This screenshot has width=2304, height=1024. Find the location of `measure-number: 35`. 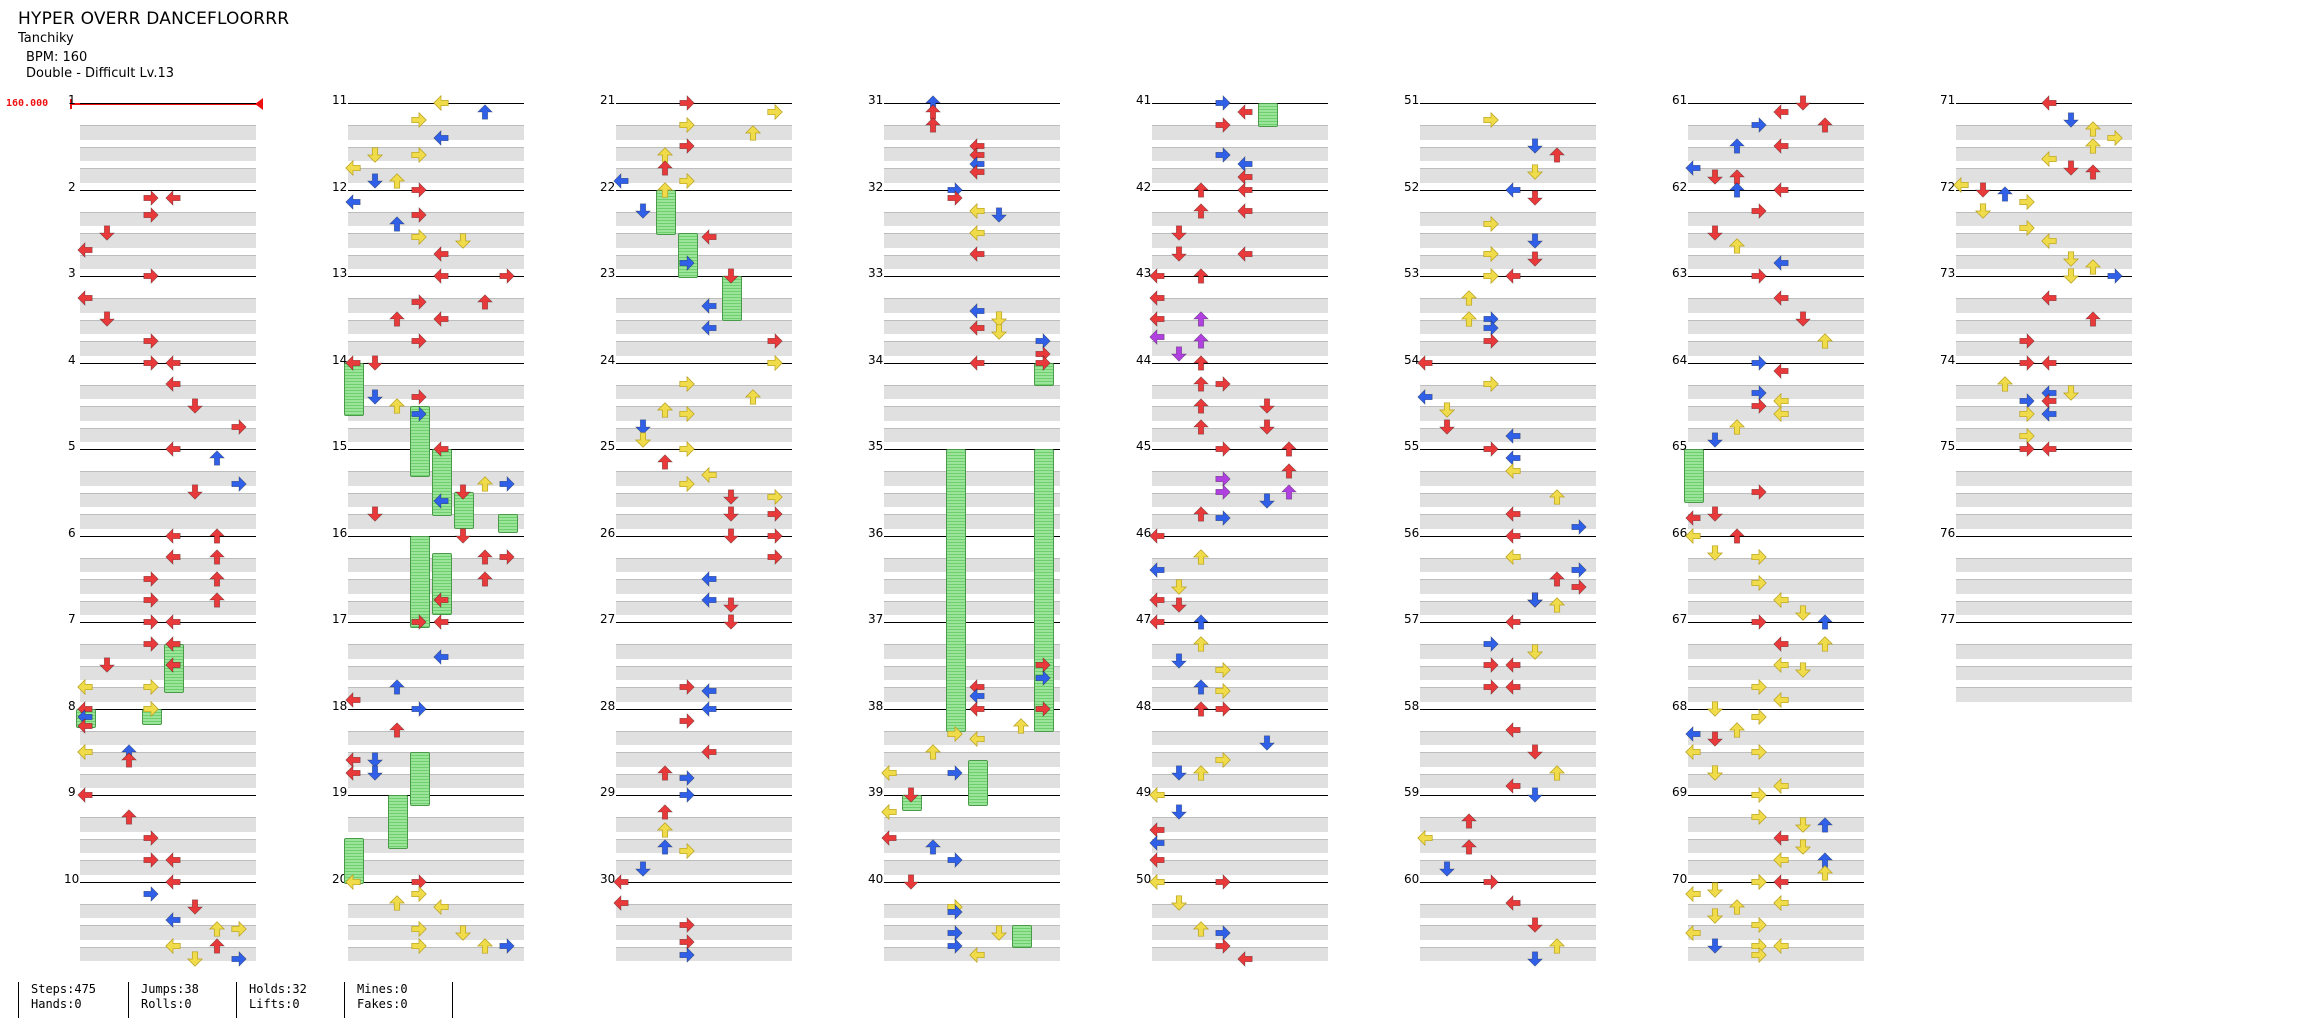

measure-number: 35 is located at coordinates (876, 446).